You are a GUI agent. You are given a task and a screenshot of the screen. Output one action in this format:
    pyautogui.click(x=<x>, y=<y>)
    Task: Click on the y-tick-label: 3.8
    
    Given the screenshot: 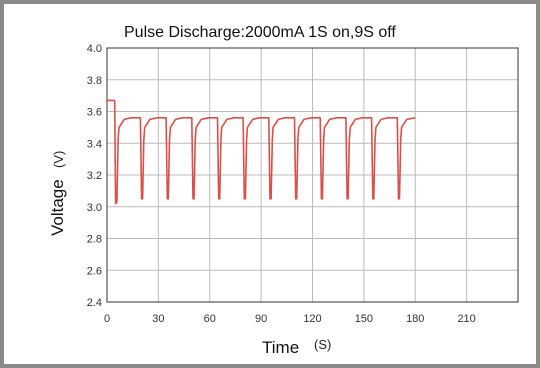 What is the action you would take?
    pyautogui.click(x=94, y=81)
    